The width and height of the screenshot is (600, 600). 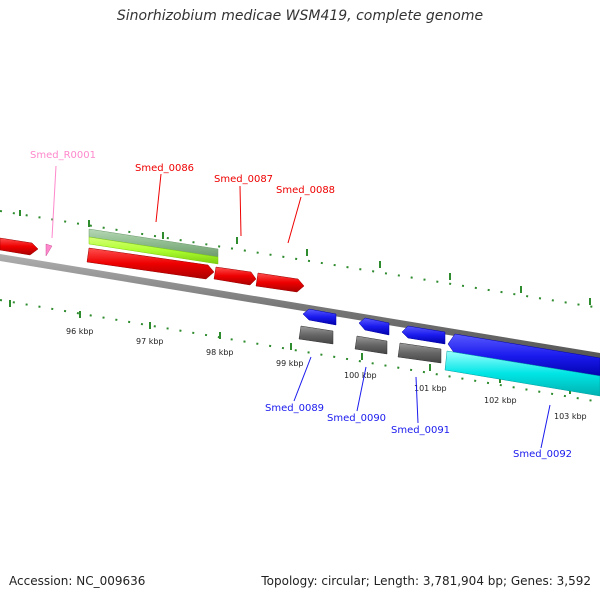 What do you see at coordinates (356, 418) in the screenshot?
I see `gene-label-smed-0090: Smed_0090` at bounding box center [356, 418].